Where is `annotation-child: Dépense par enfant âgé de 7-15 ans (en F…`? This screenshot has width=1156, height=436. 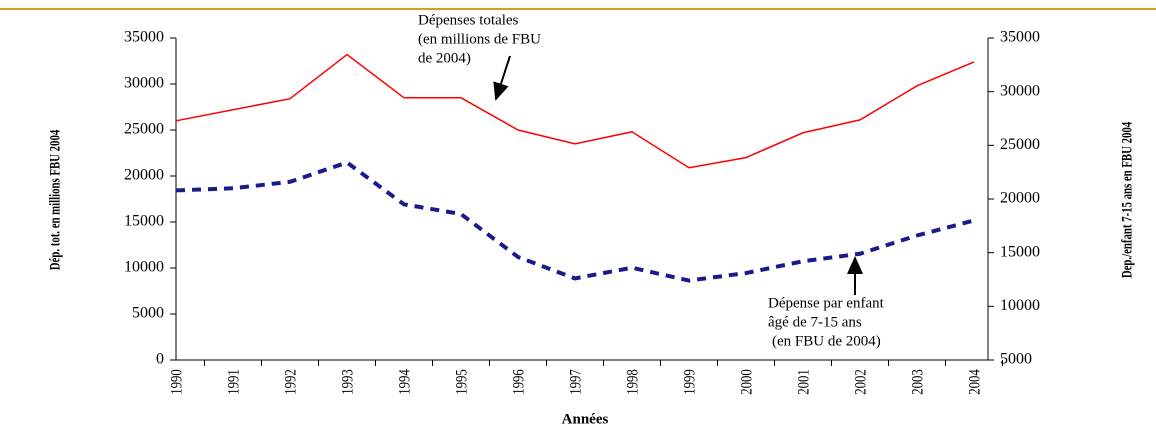
annotation-child: Dépense par enfant âgé de 7-15 ans (en F… is located at coordinates (826, 302).